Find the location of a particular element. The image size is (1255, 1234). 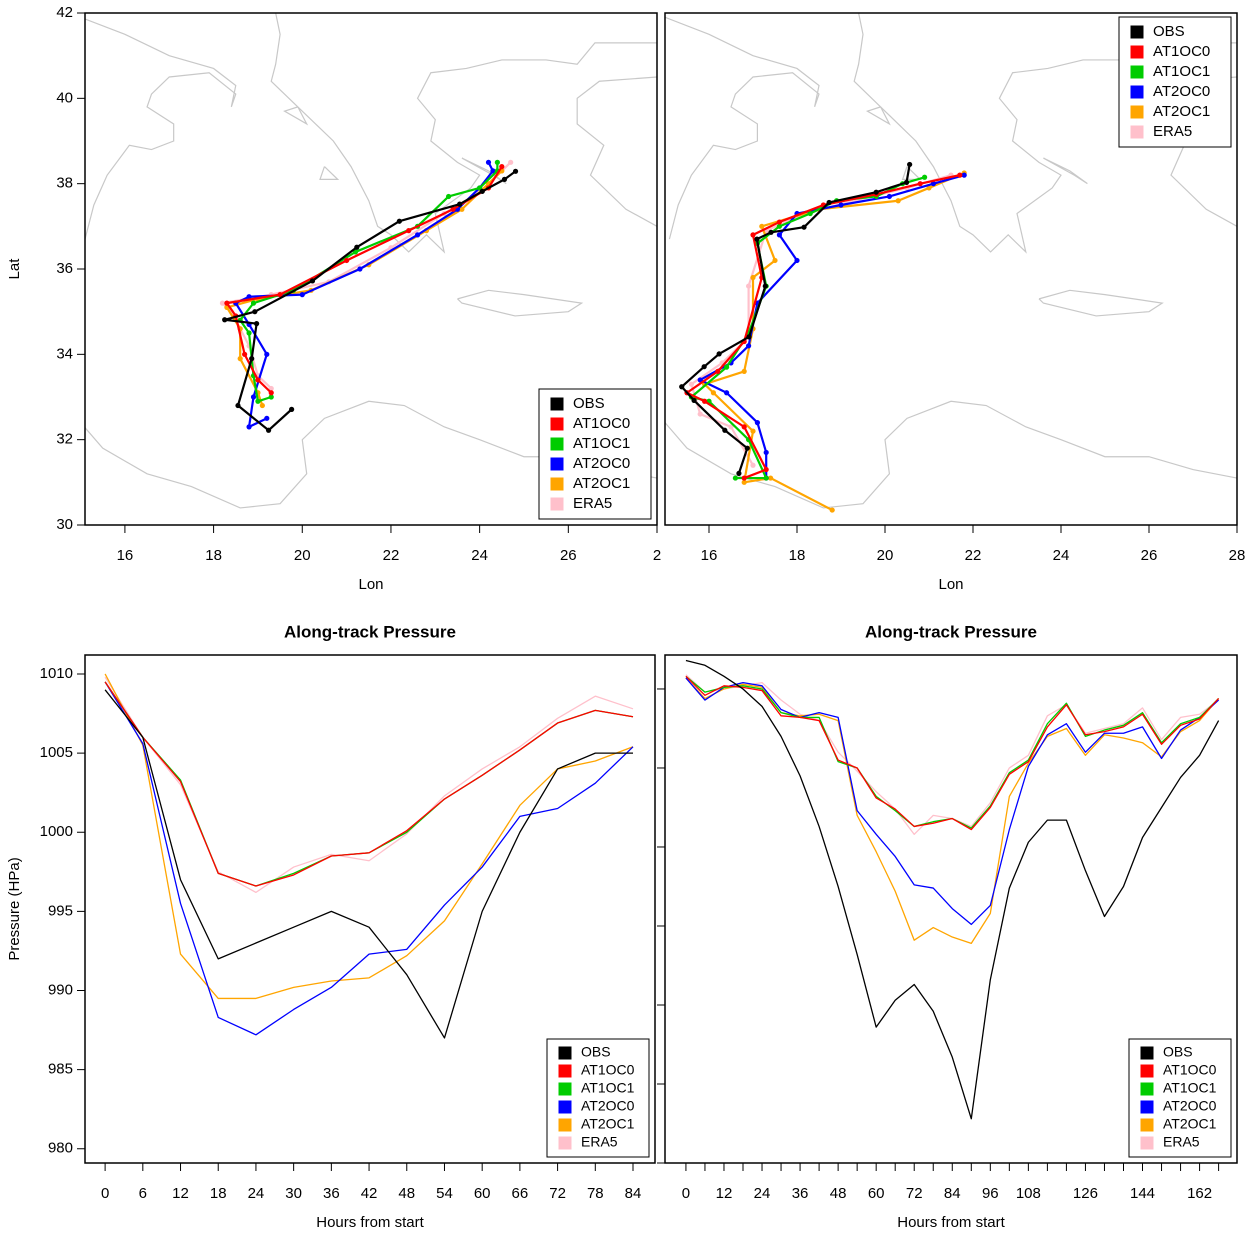

y-tick-label: 995 is located at coordinates (60, 910).